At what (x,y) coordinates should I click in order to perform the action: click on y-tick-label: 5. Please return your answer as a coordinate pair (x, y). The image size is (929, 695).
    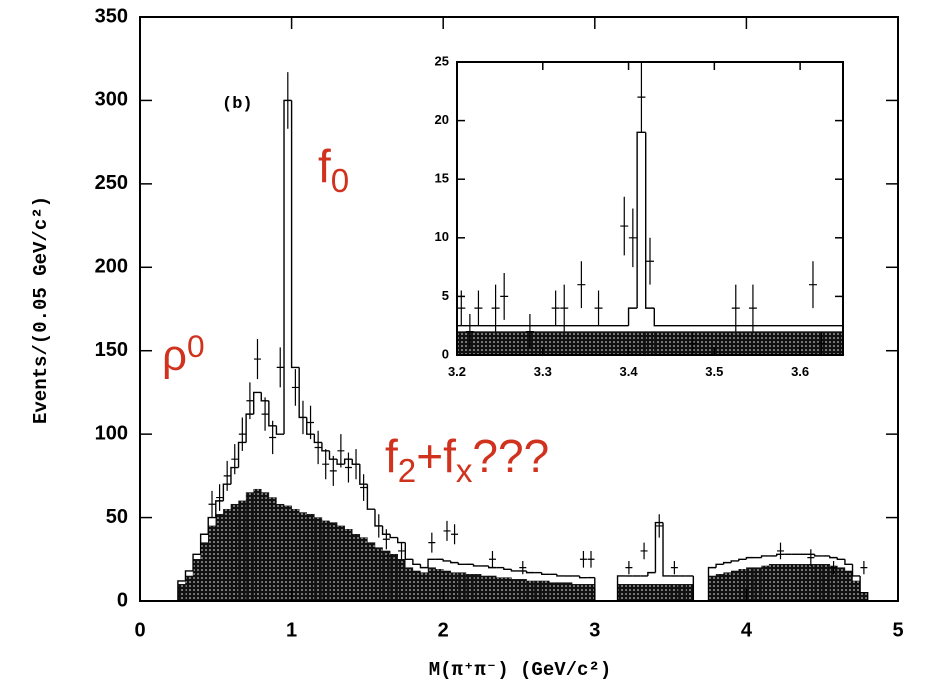
    Looking at the image, I should click on (445, 295).